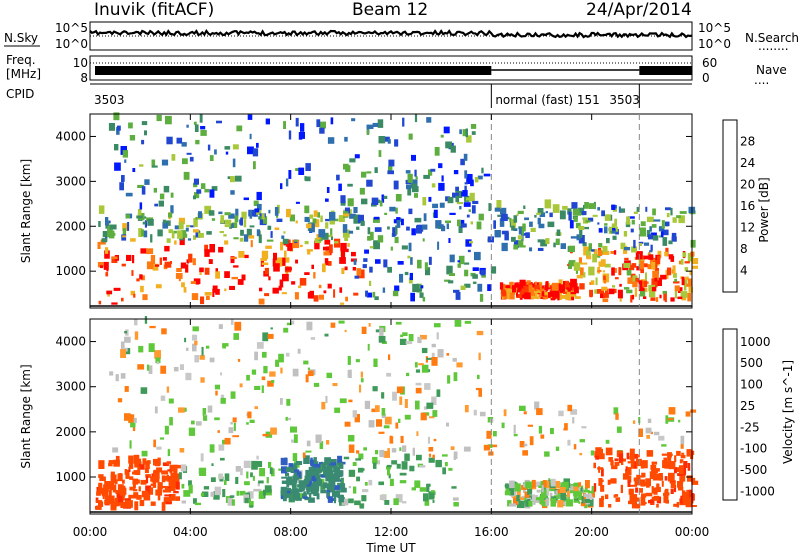 This screenshot has width=800, height=554. I want to click on colorbar-tick-label-velocity: -500, so click(753, 470).